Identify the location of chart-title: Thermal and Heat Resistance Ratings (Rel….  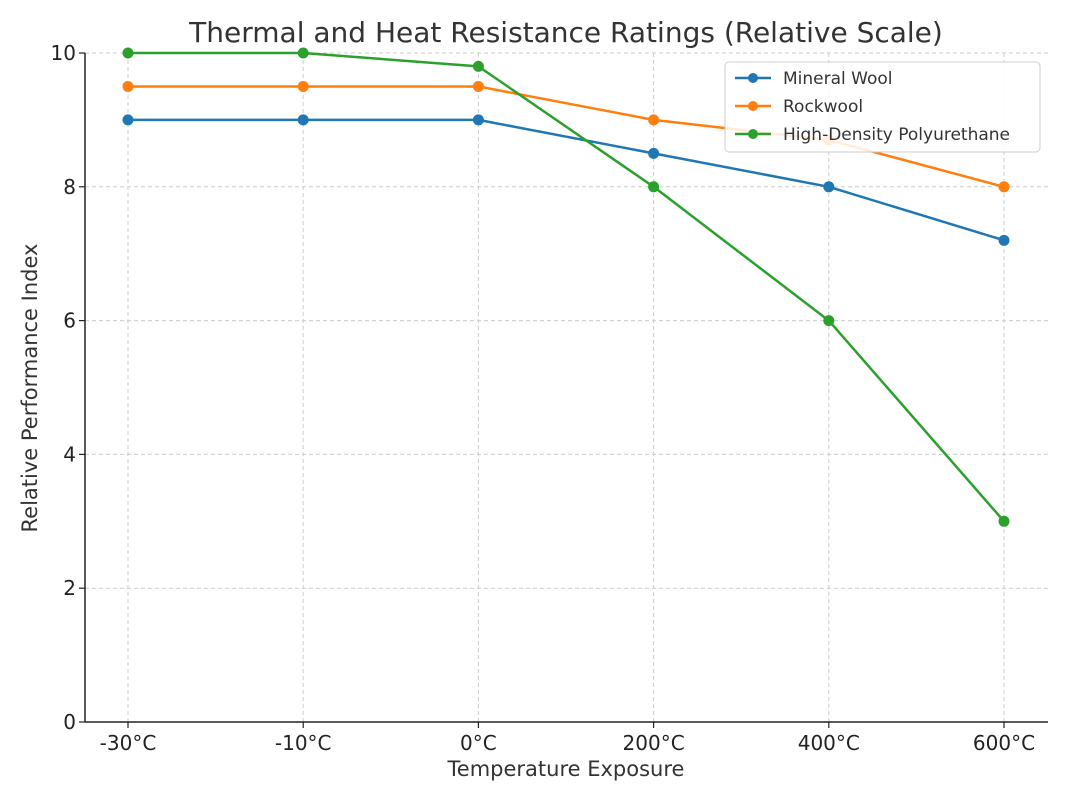
(565, 32).